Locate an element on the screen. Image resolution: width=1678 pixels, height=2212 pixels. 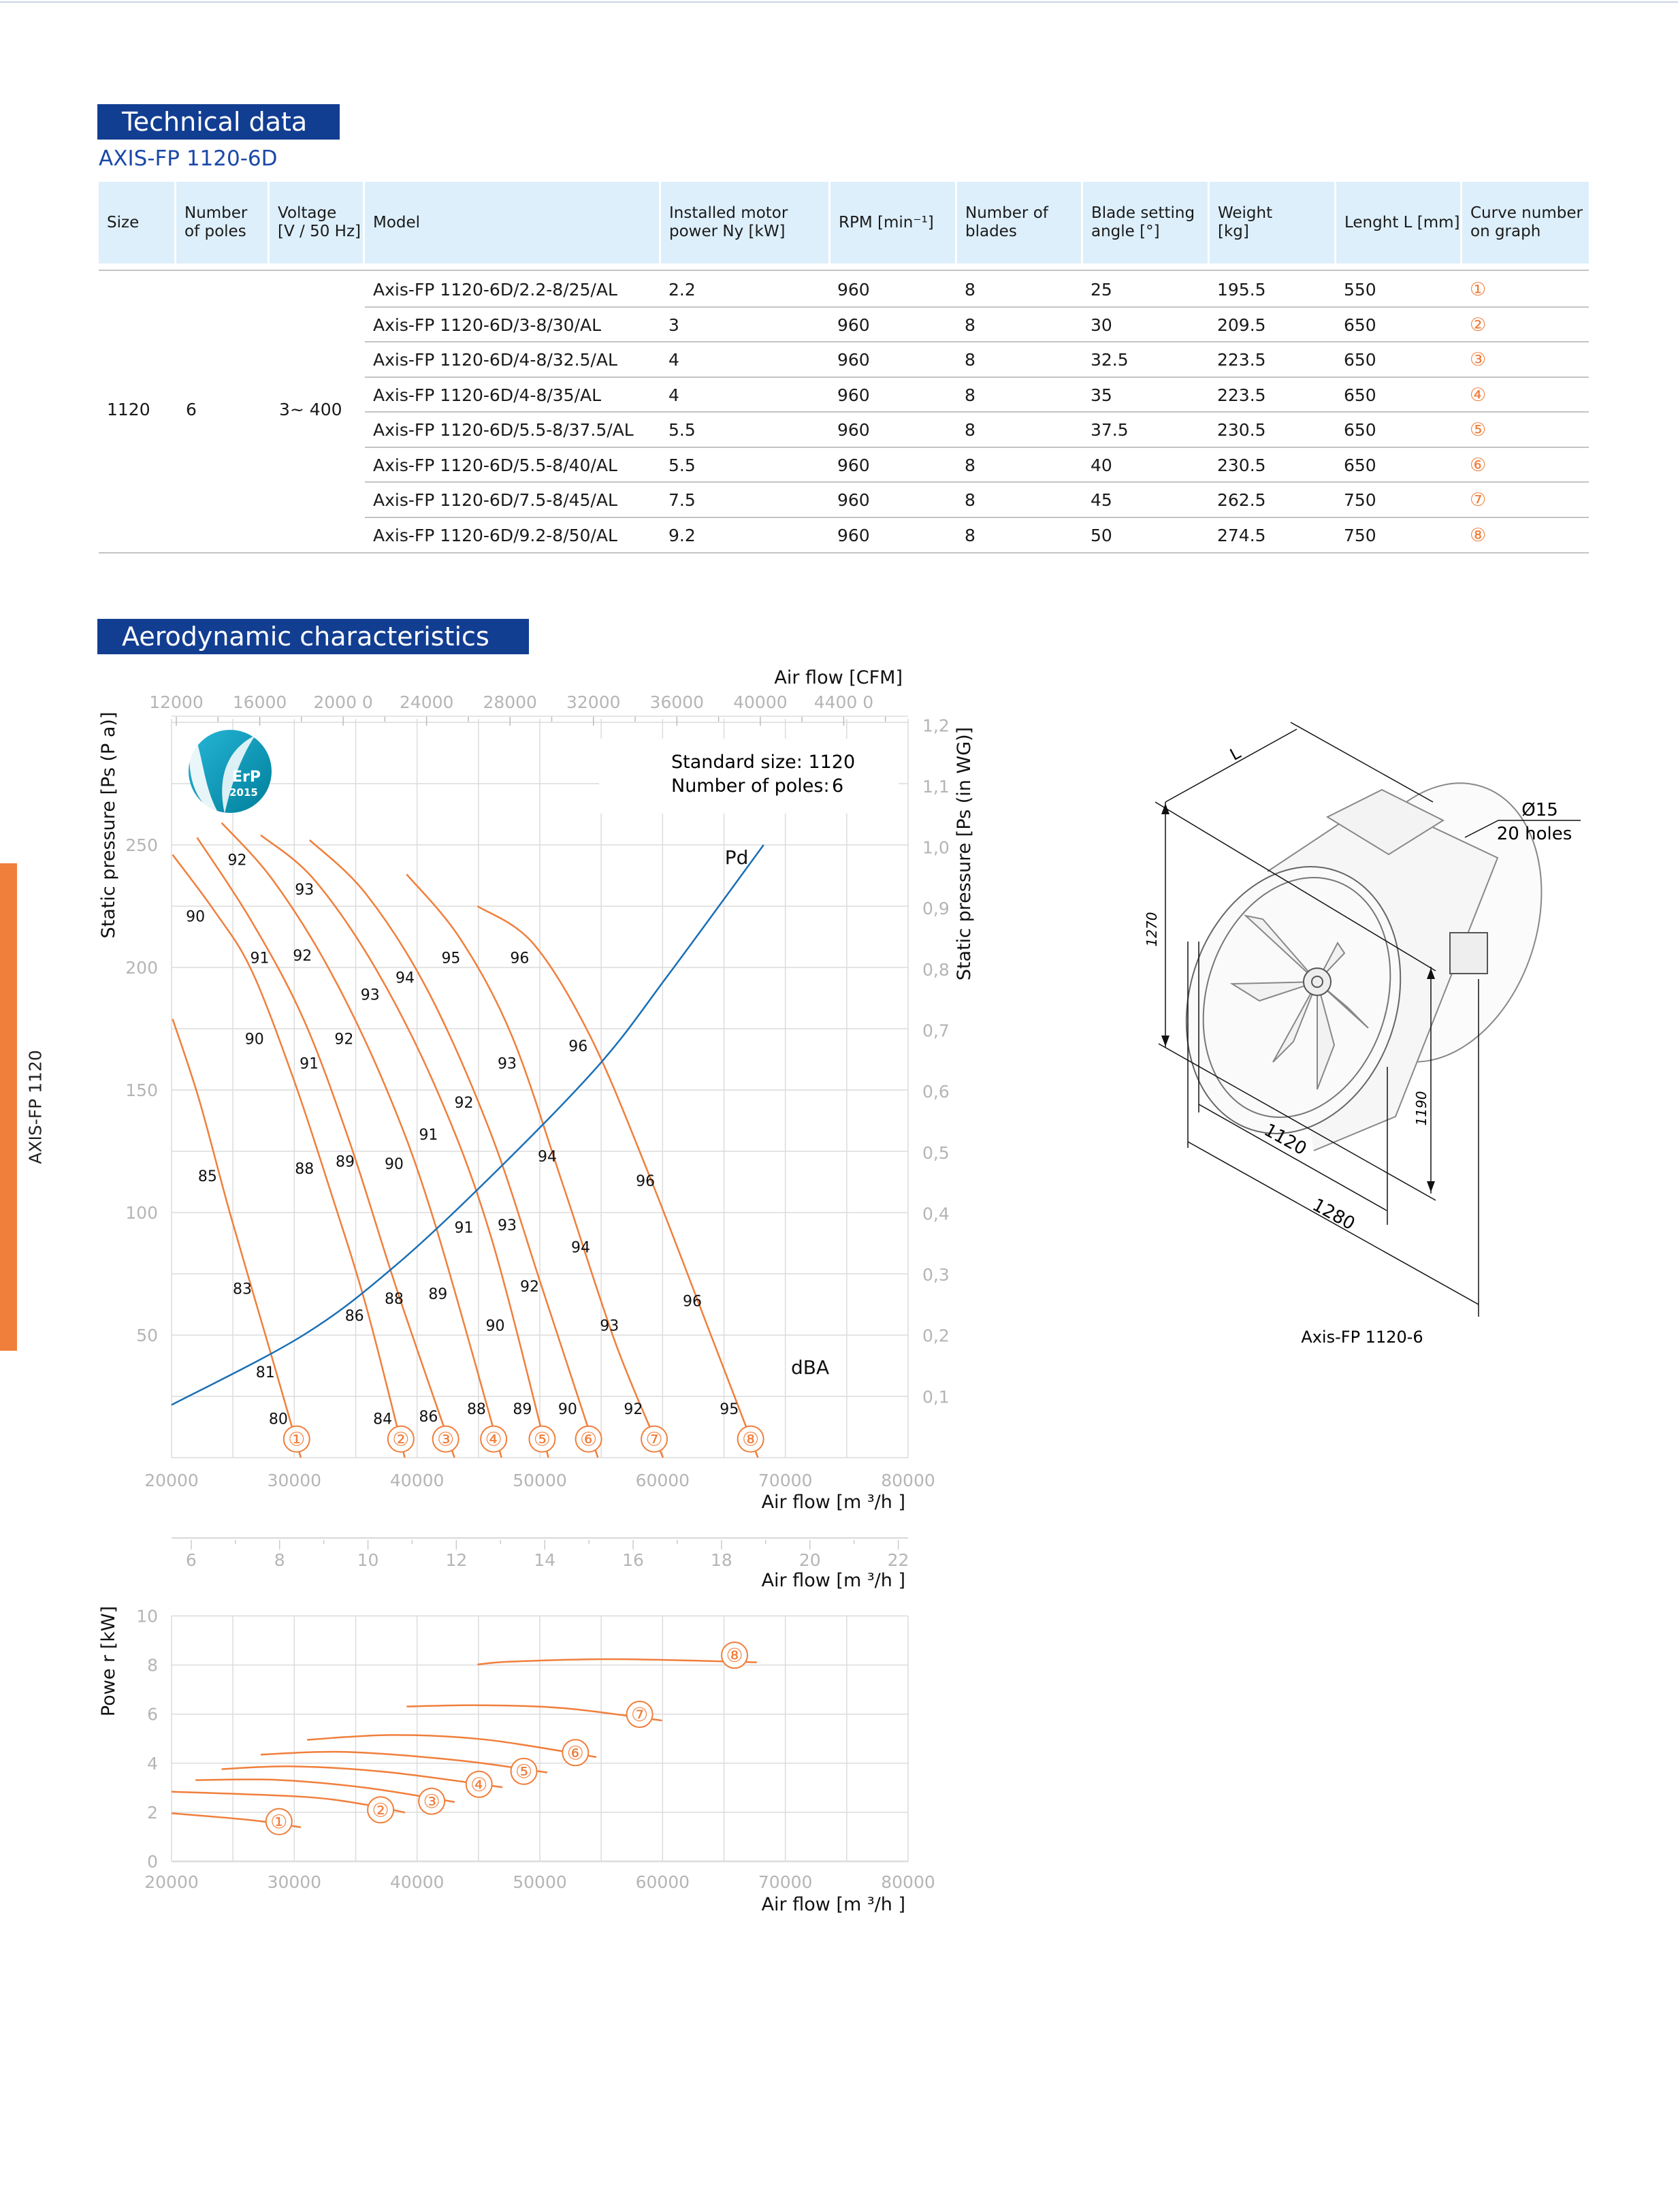
y2-tick-label: 0,7 is located at coordinates (936, 1031).